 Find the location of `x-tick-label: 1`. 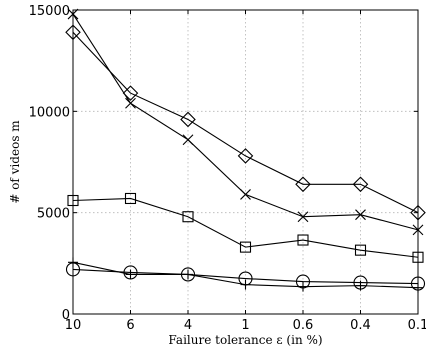

x-tick-label: 1 is located at coordinates (245, 325).